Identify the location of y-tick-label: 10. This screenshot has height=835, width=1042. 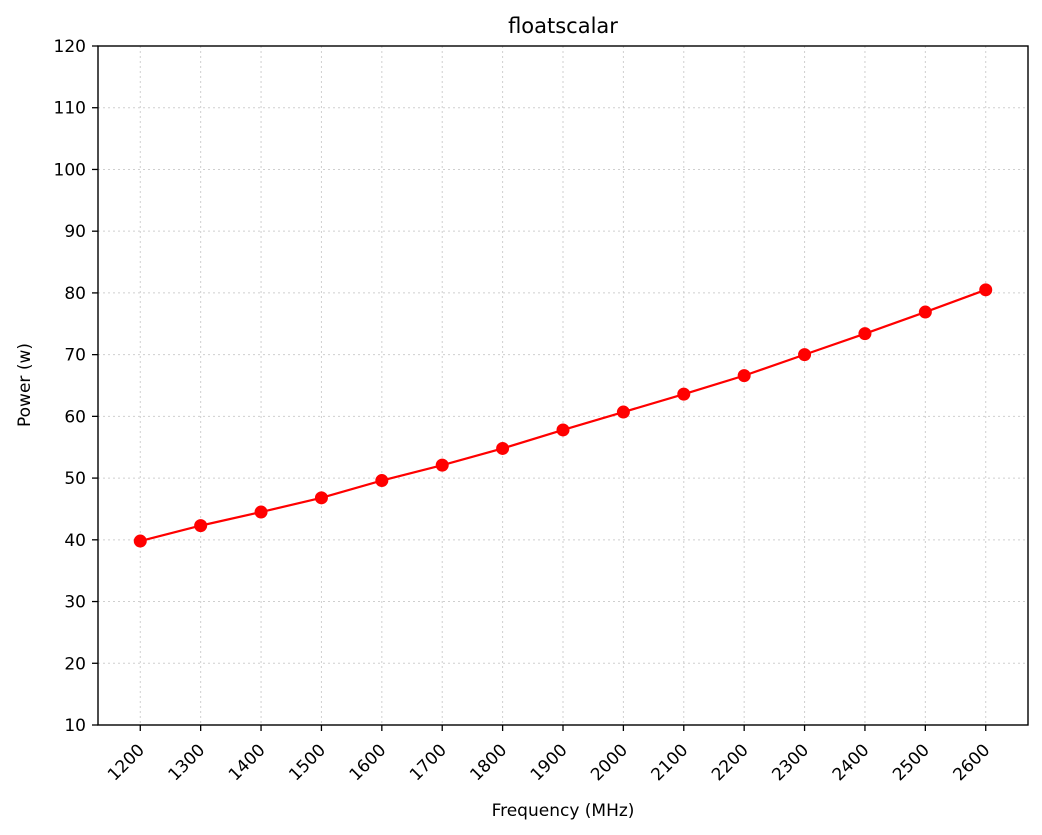
(75, 726).